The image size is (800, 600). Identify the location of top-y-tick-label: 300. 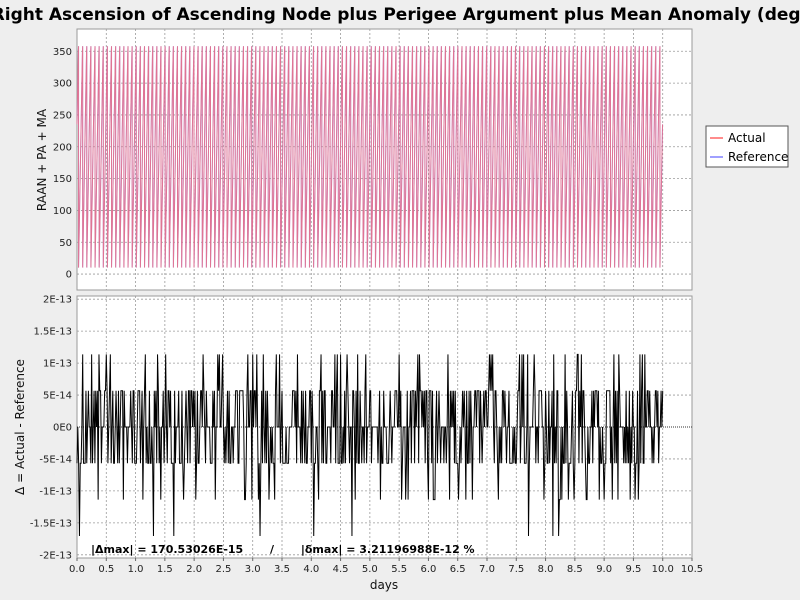
(62, 84).